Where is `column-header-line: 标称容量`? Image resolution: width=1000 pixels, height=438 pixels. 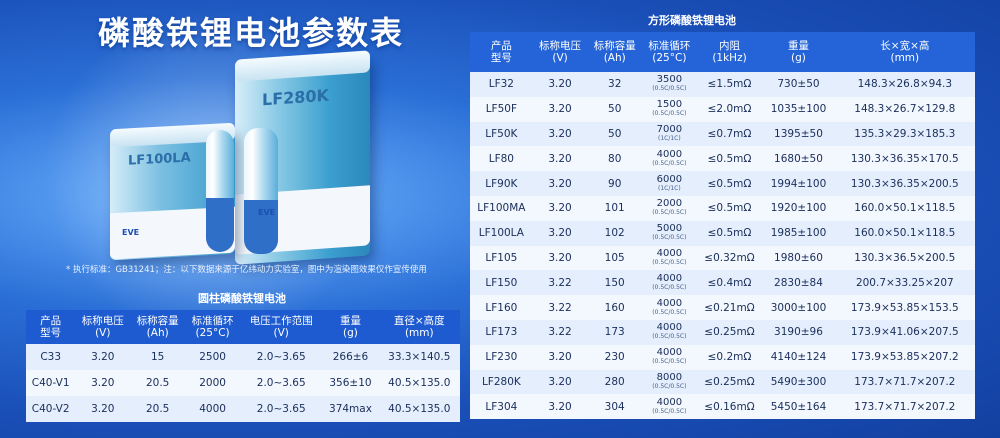
column-header-line: 标称容量 is located at coordinates (614, 46).